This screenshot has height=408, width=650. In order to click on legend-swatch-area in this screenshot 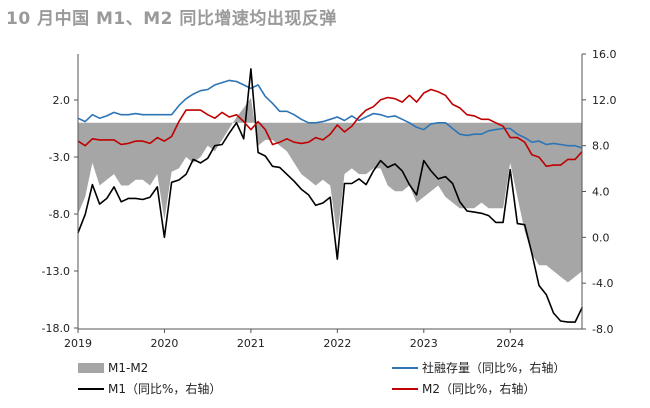, I will do `click(91, 368)`.